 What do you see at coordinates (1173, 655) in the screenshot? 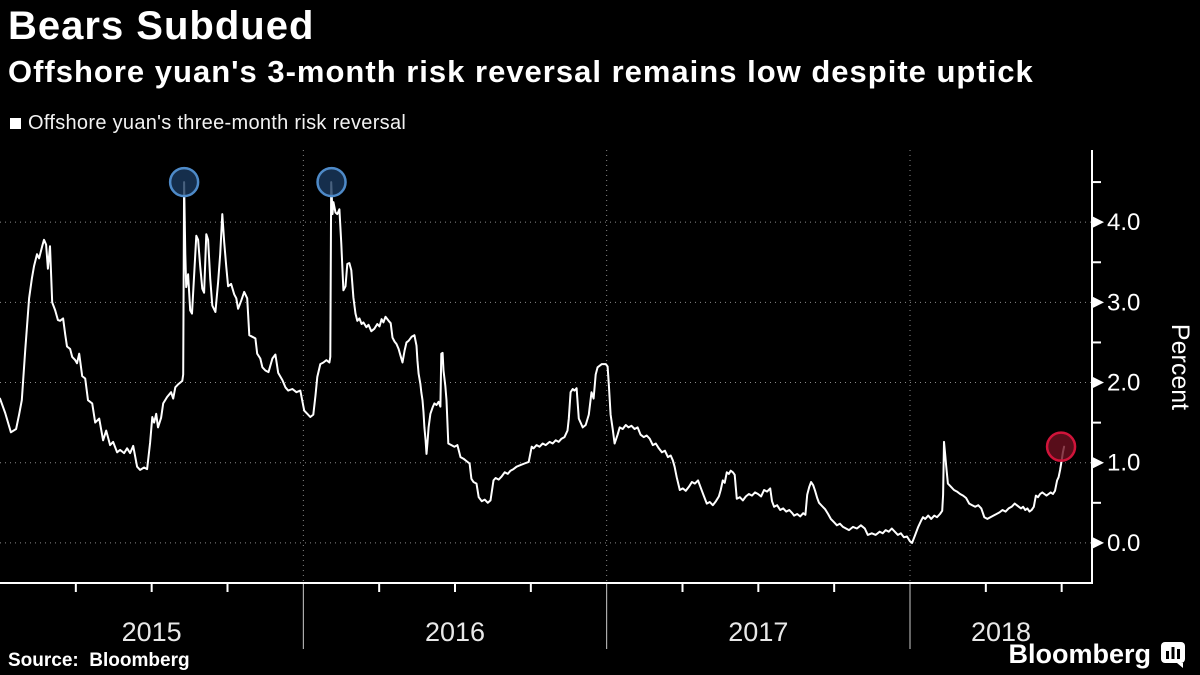
I see `bloomberg-bubble-chart-icon` at bounding box center [1173, 655].